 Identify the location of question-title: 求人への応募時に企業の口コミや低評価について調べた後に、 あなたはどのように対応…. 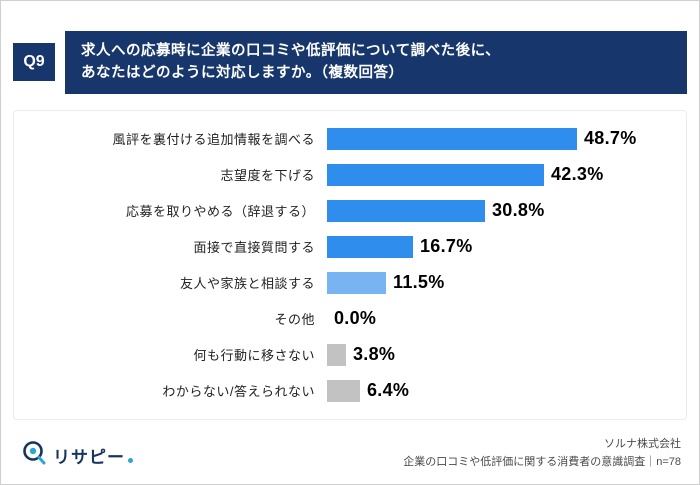
(376, 62).